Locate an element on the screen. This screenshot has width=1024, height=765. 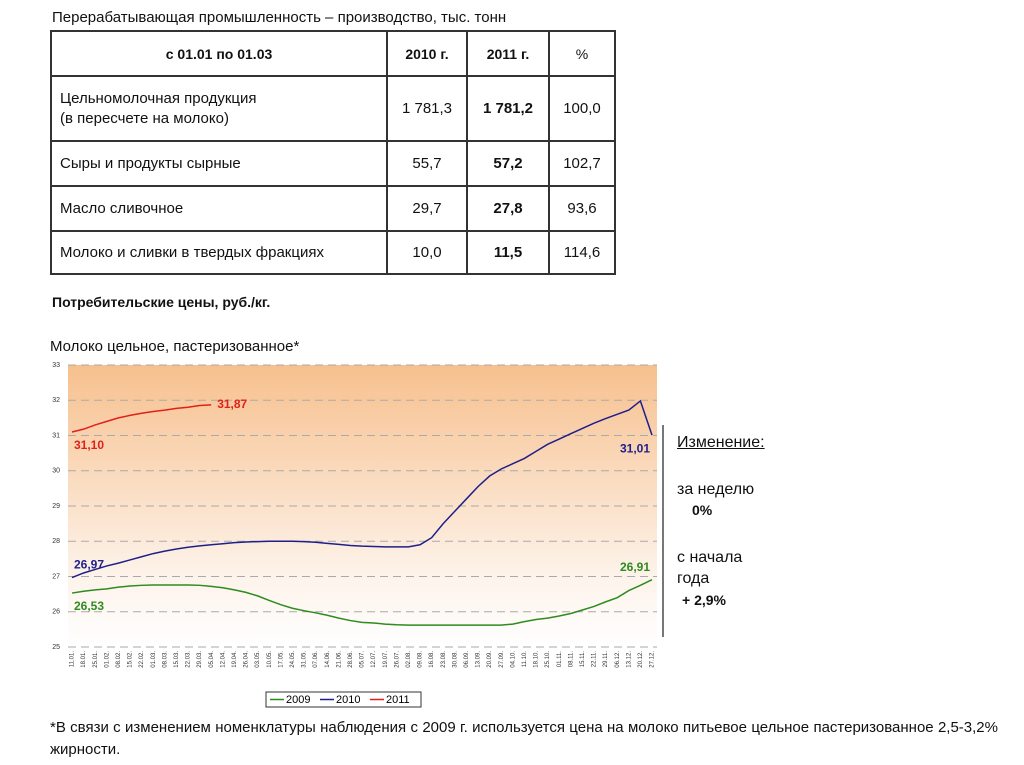
x-tick-label: 29.03. is located at coordinates (200, 659).